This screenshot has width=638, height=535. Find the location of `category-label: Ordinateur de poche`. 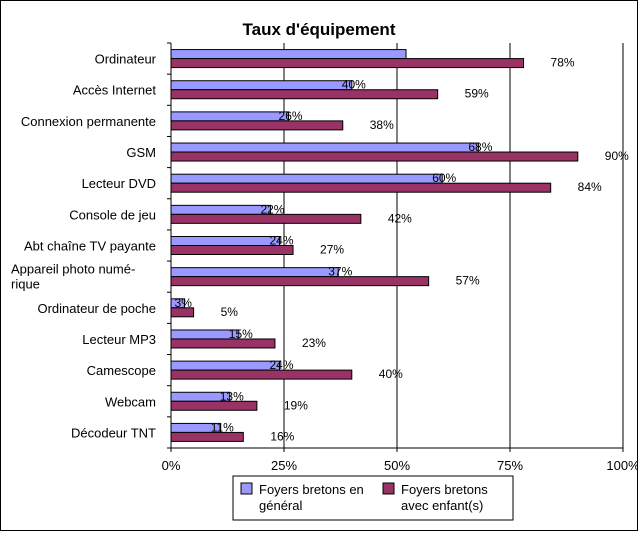

category-label: Ordinateur de poche is located at coordinates (96, 308).